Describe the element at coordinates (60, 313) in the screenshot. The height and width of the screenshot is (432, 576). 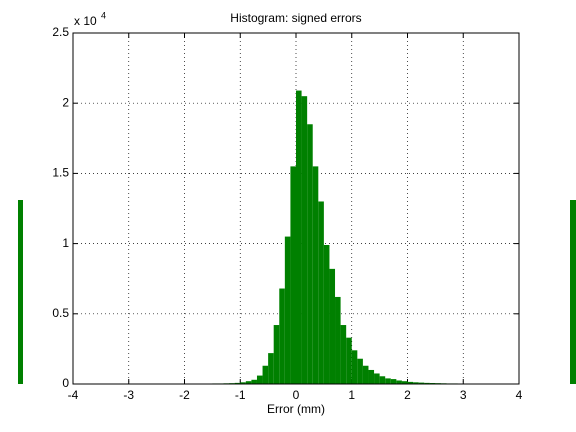
I see `y-tick-label: 0.5` at that location.